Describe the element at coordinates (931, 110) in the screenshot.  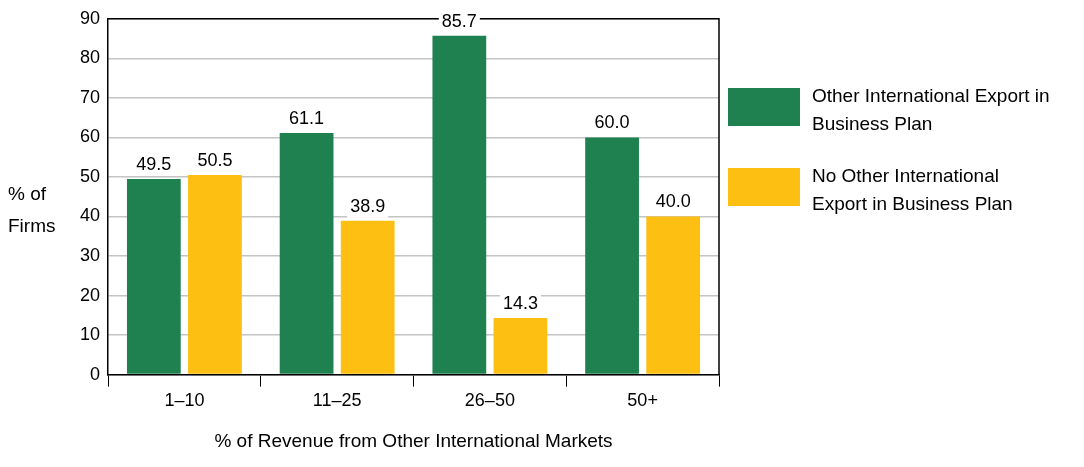
I see `legend-label: Other International Export in Business Plan` at that location.